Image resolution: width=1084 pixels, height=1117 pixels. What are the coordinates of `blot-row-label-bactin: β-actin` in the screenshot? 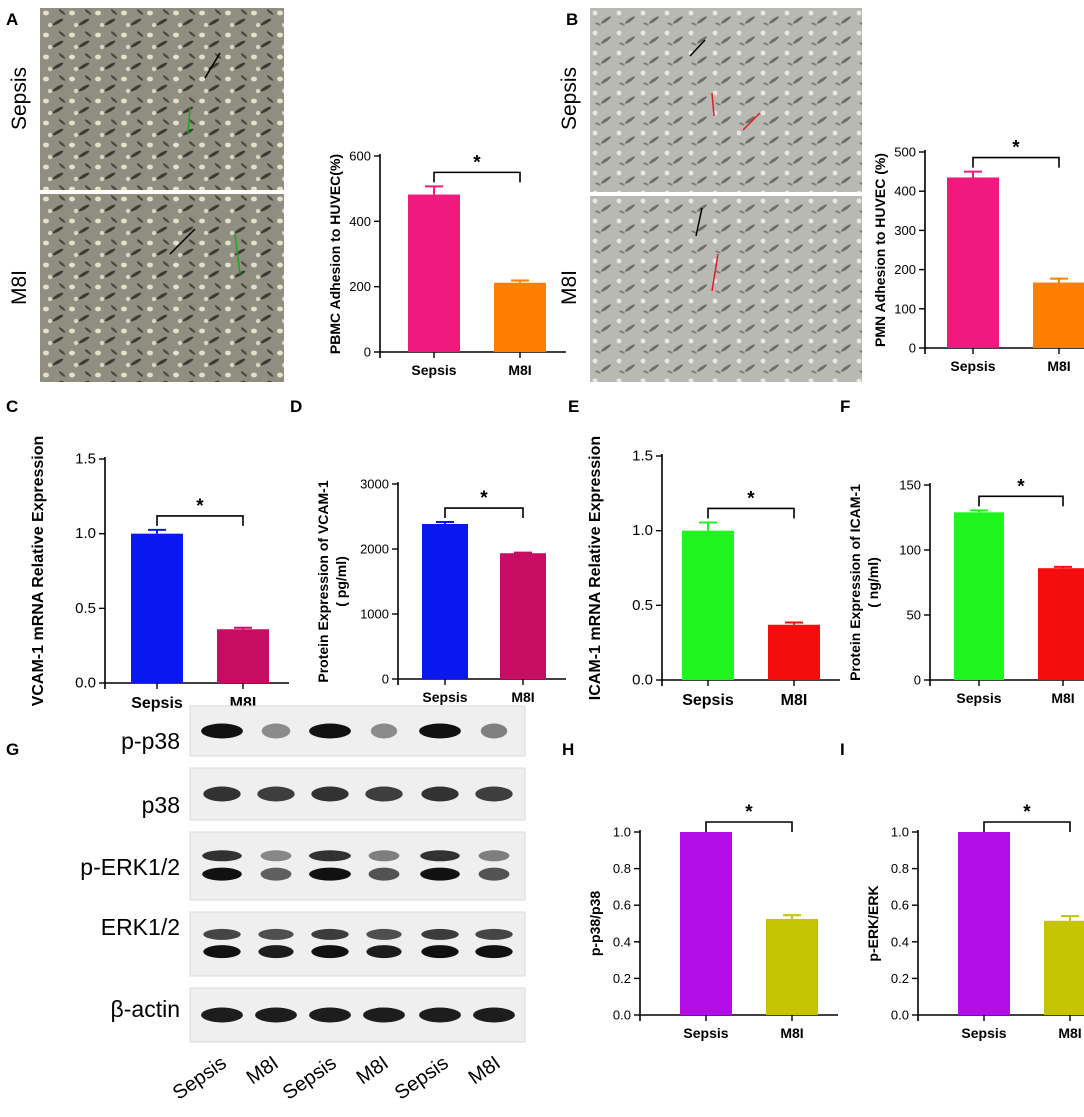 It's located at (145, 1009).